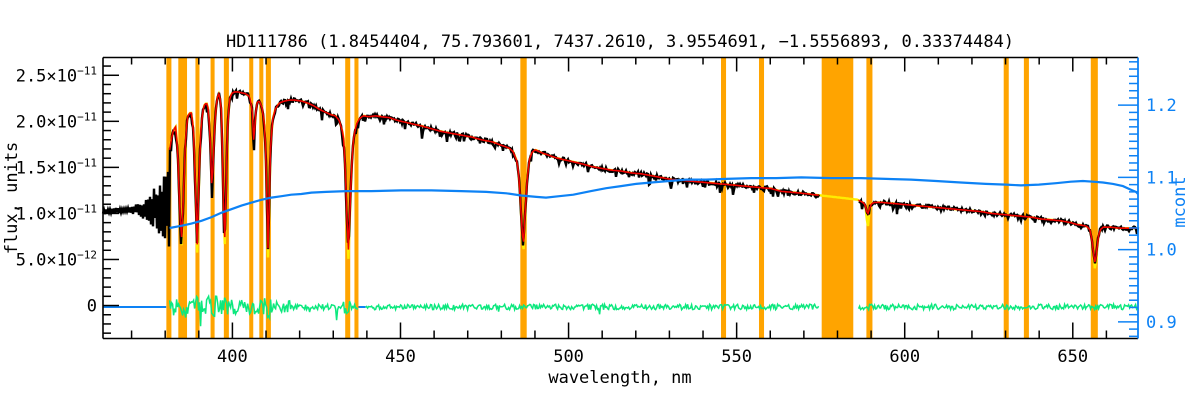  I want to click on mcont-tick-label: 1.1, so click(1161, 178).